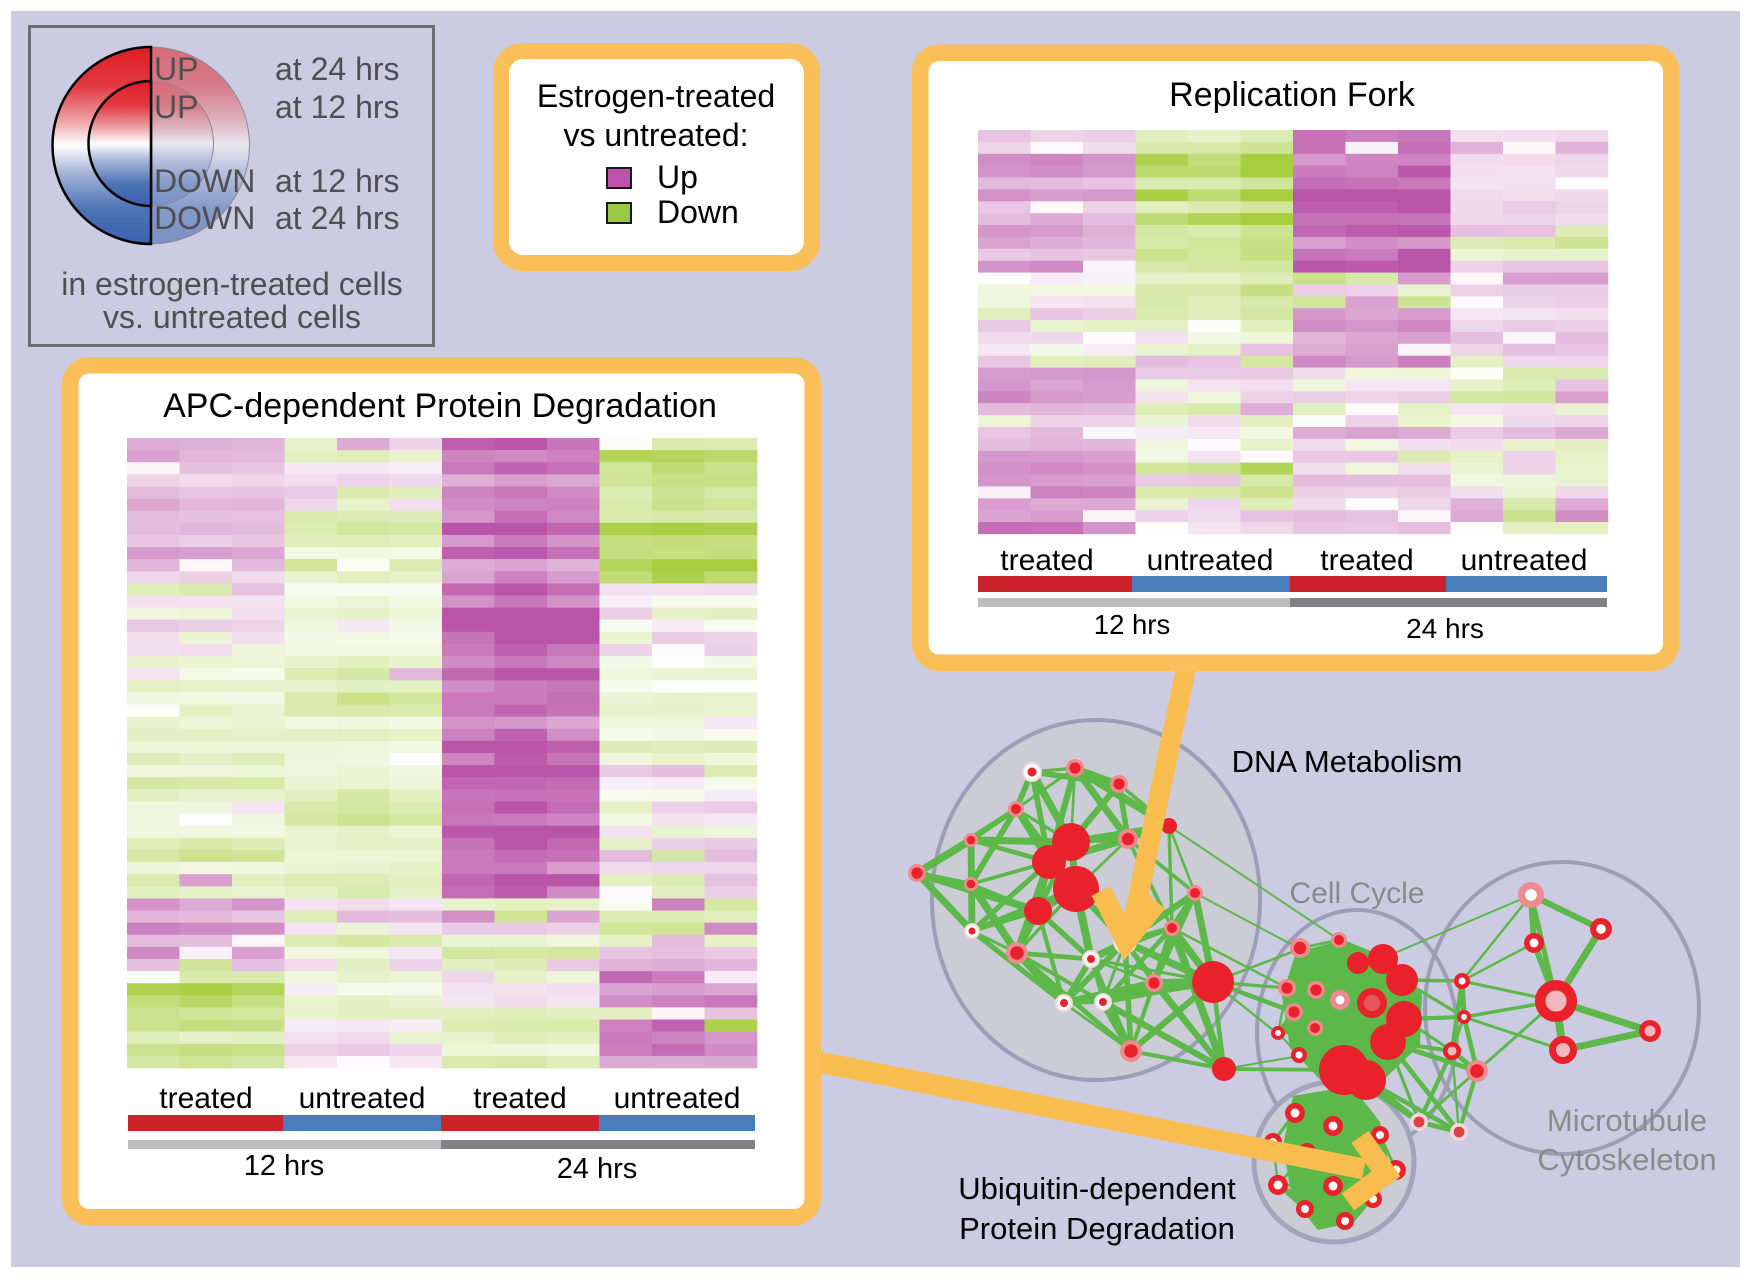 The width and height of the screenshot is (1750, 1284). What do you see at coordinates (1347, 761) in the screenshot?
I see `svg-text: DNA Metabolism` at bounding box center [1347, 761].